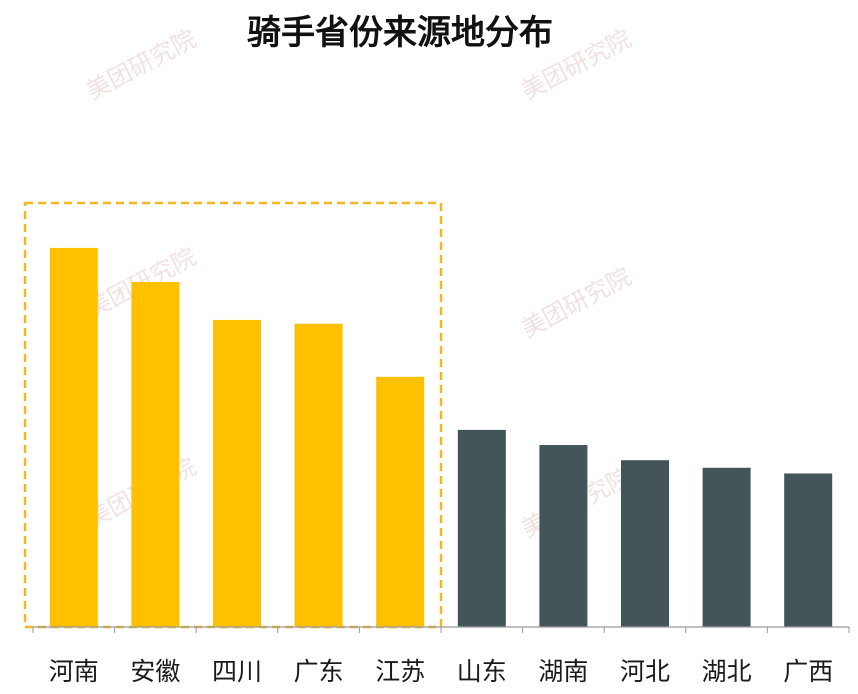  What do you see at coordinates (645, 671) in the screenshot?
I see `x-tick-label: 河北` at bounding box center [645, 671].